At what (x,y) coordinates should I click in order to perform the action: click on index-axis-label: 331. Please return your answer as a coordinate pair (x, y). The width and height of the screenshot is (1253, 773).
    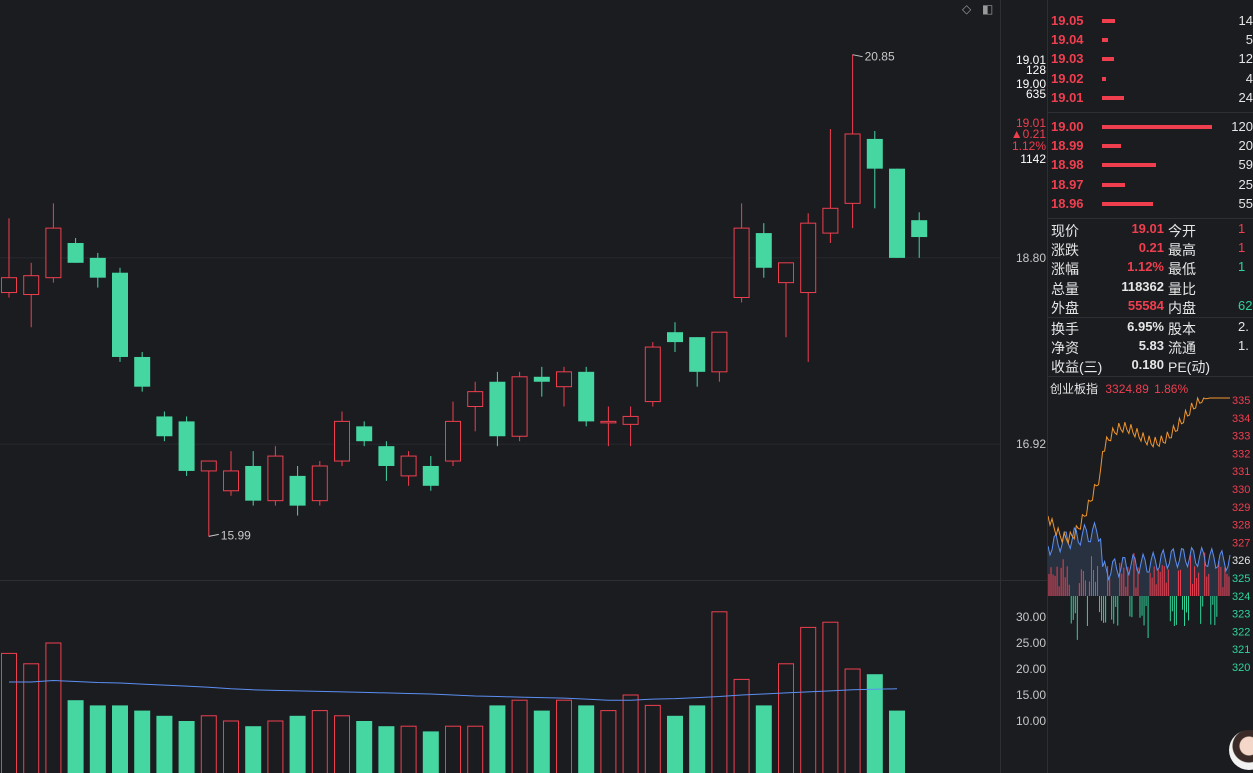
    Looking at the image, I should click on (1241, 472).